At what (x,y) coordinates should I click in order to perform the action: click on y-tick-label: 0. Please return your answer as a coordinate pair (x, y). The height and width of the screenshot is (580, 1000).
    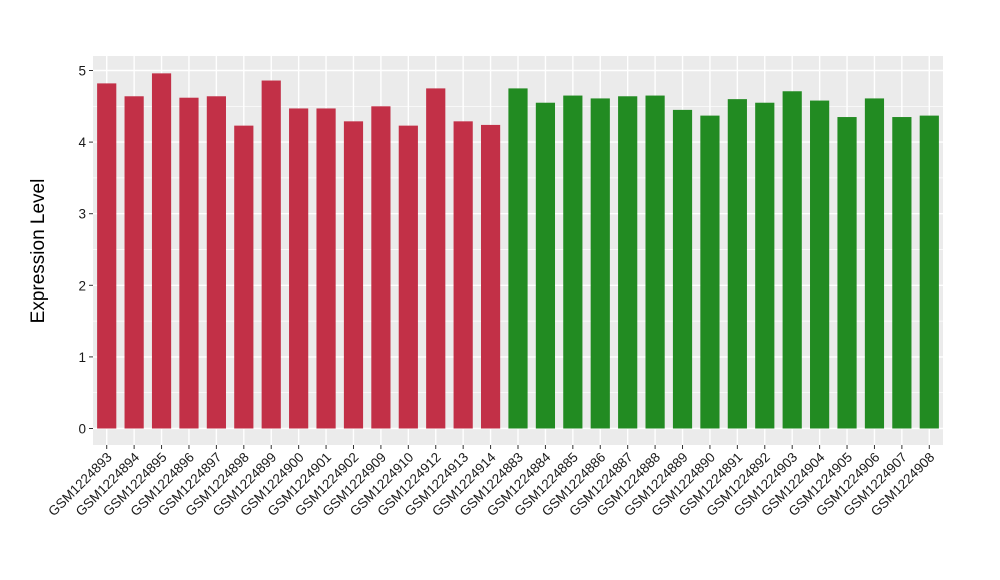
    Looking at the image, I should click on (82, 429).